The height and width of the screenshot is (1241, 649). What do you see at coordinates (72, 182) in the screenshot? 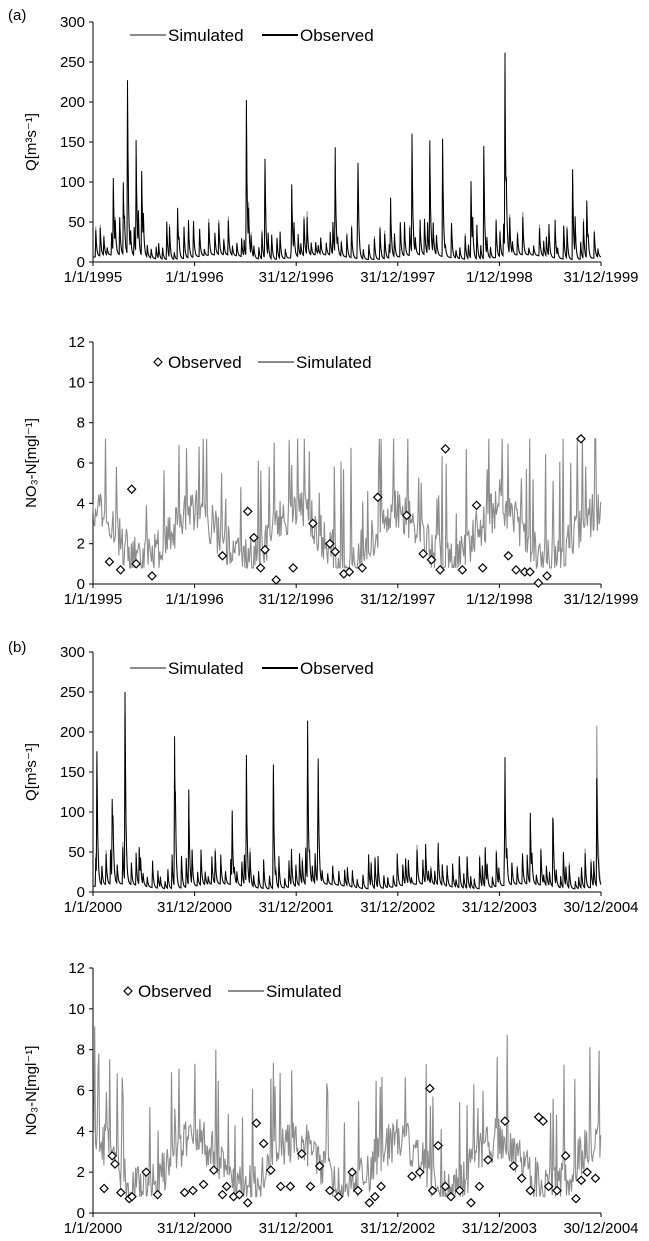
I see `y-tick-label: 100` at bounding box center [72, 182].